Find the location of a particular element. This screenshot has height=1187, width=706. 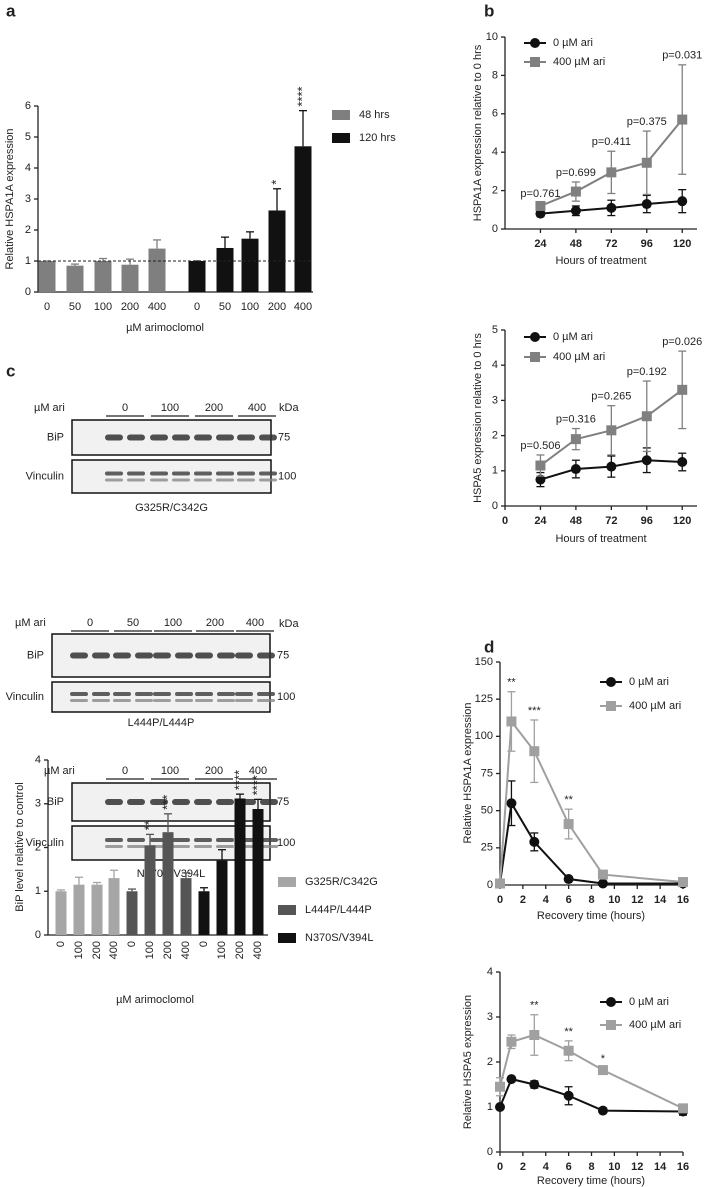

legend-label: G325R/C342G is located at coordinates (341, 882).